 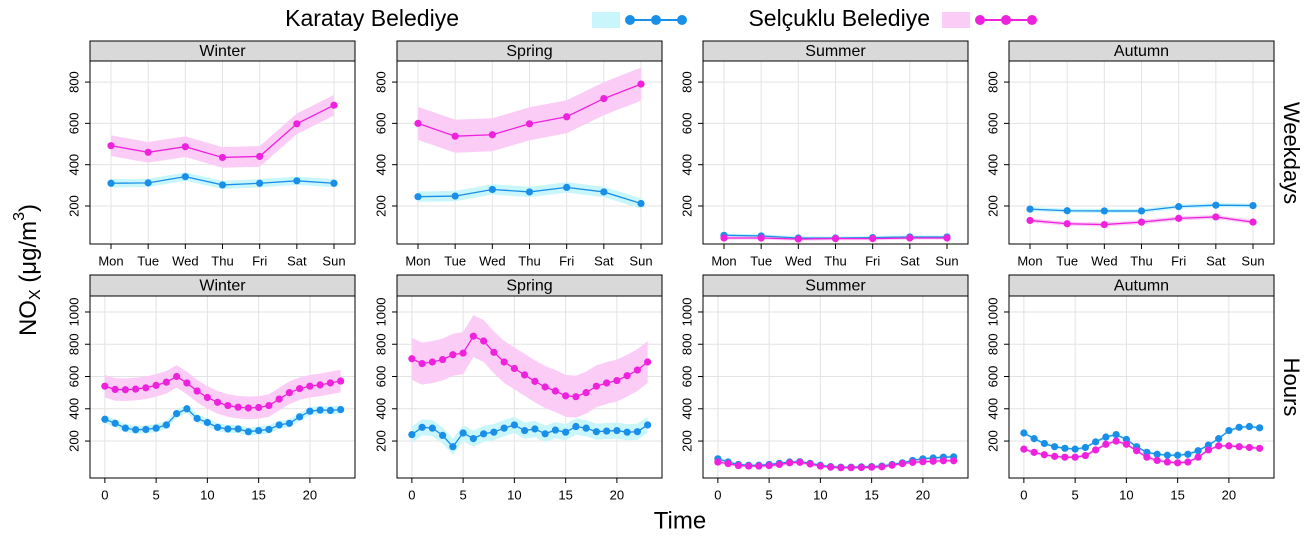 I want to click on panel-title: Autumn, so click(x=1141, y=51).